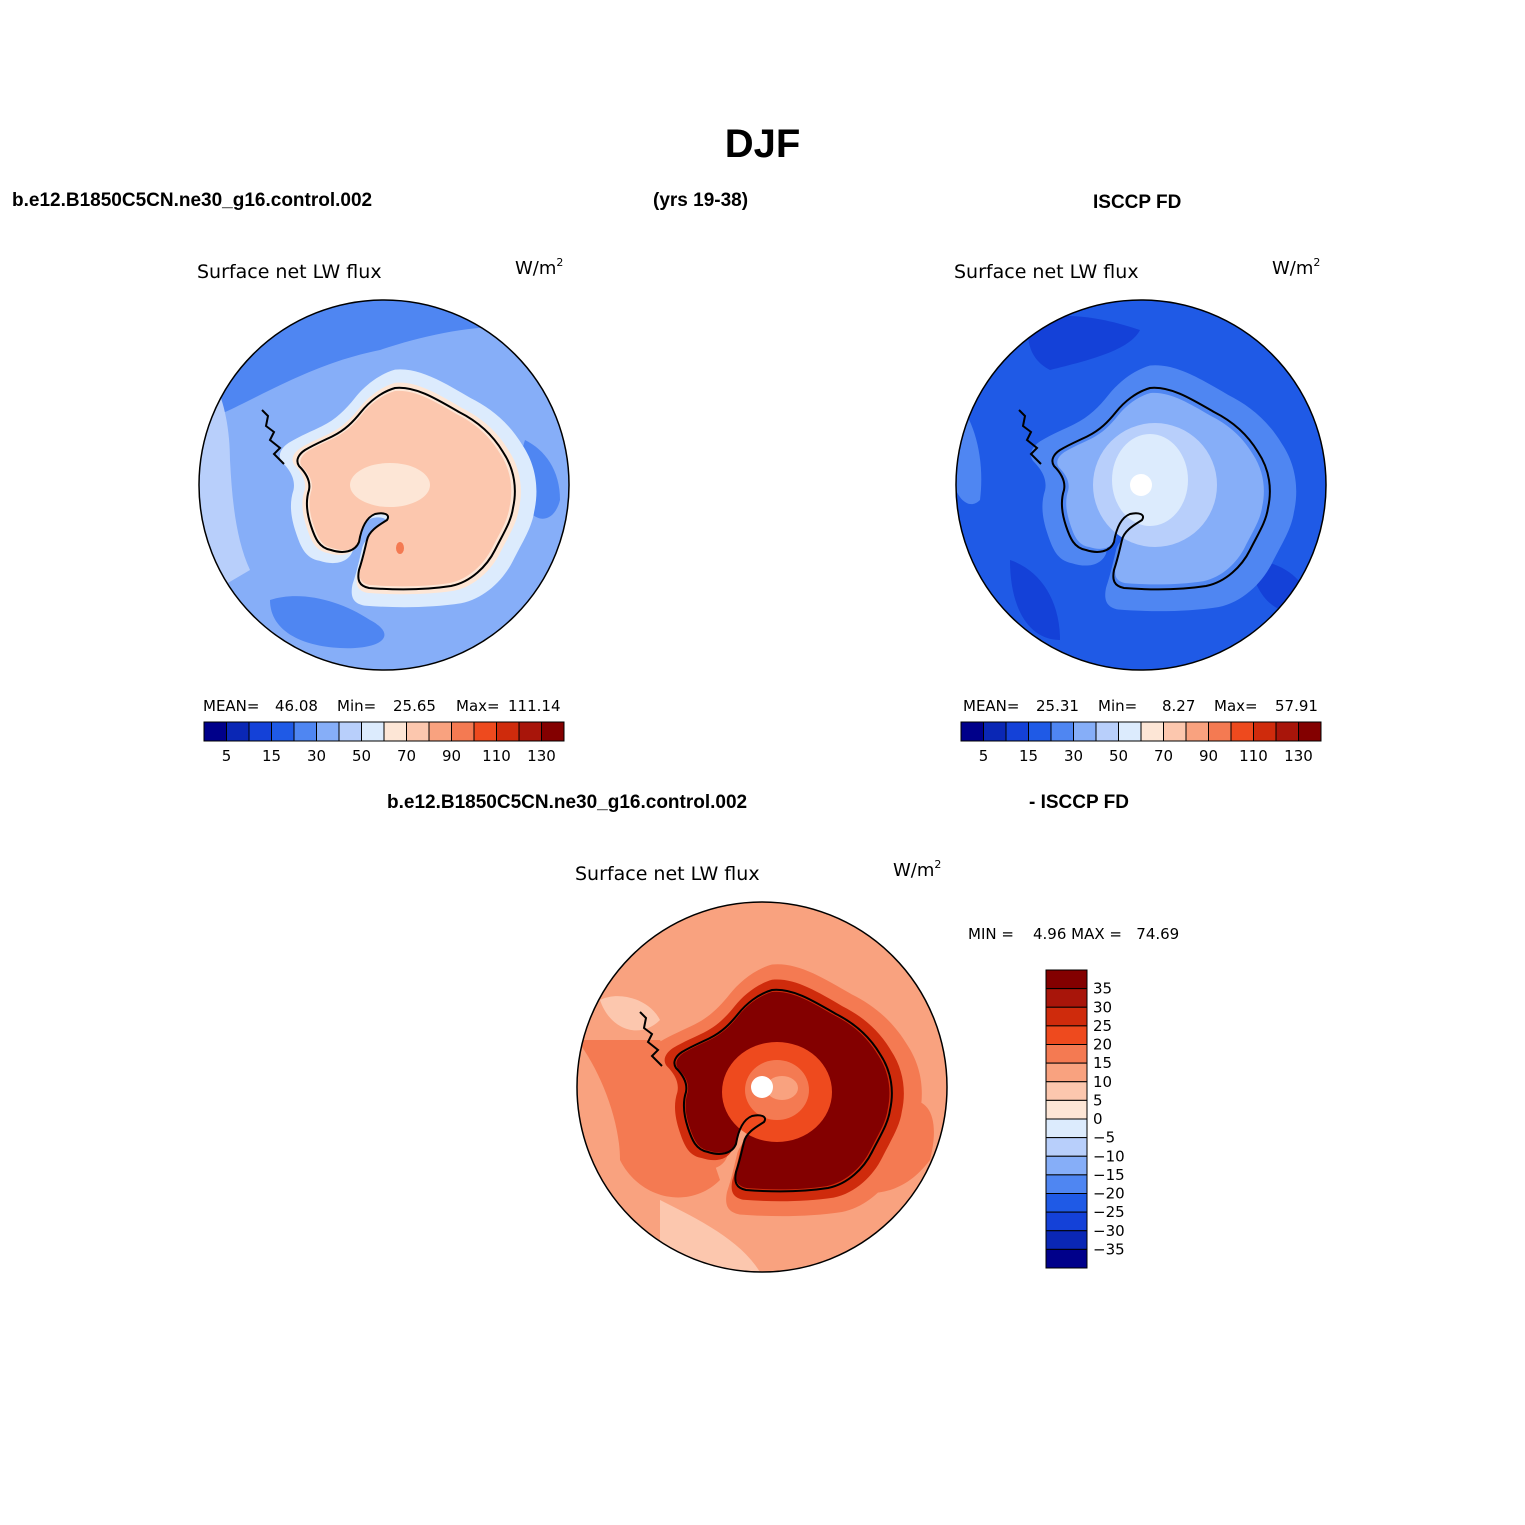 Image resolution: width=1525 pixels, height=1525 pixels. Describe the element at coordinates (1109, 1212) in the screenshot. I see `colorbar-tick-label: −25` at that location.